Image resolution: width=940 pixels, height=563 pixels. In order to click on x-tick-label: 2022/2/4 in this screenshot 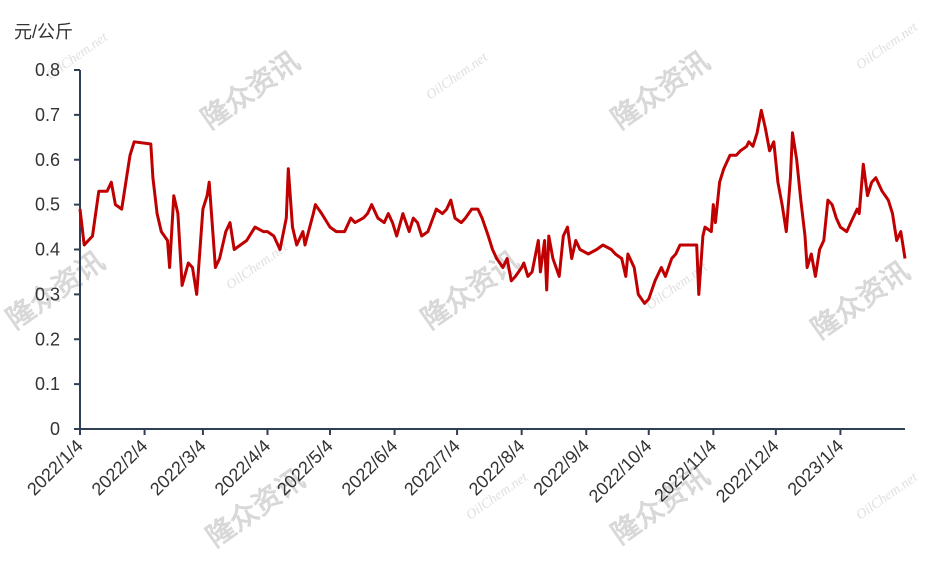, I will do `click(120, 468)`.